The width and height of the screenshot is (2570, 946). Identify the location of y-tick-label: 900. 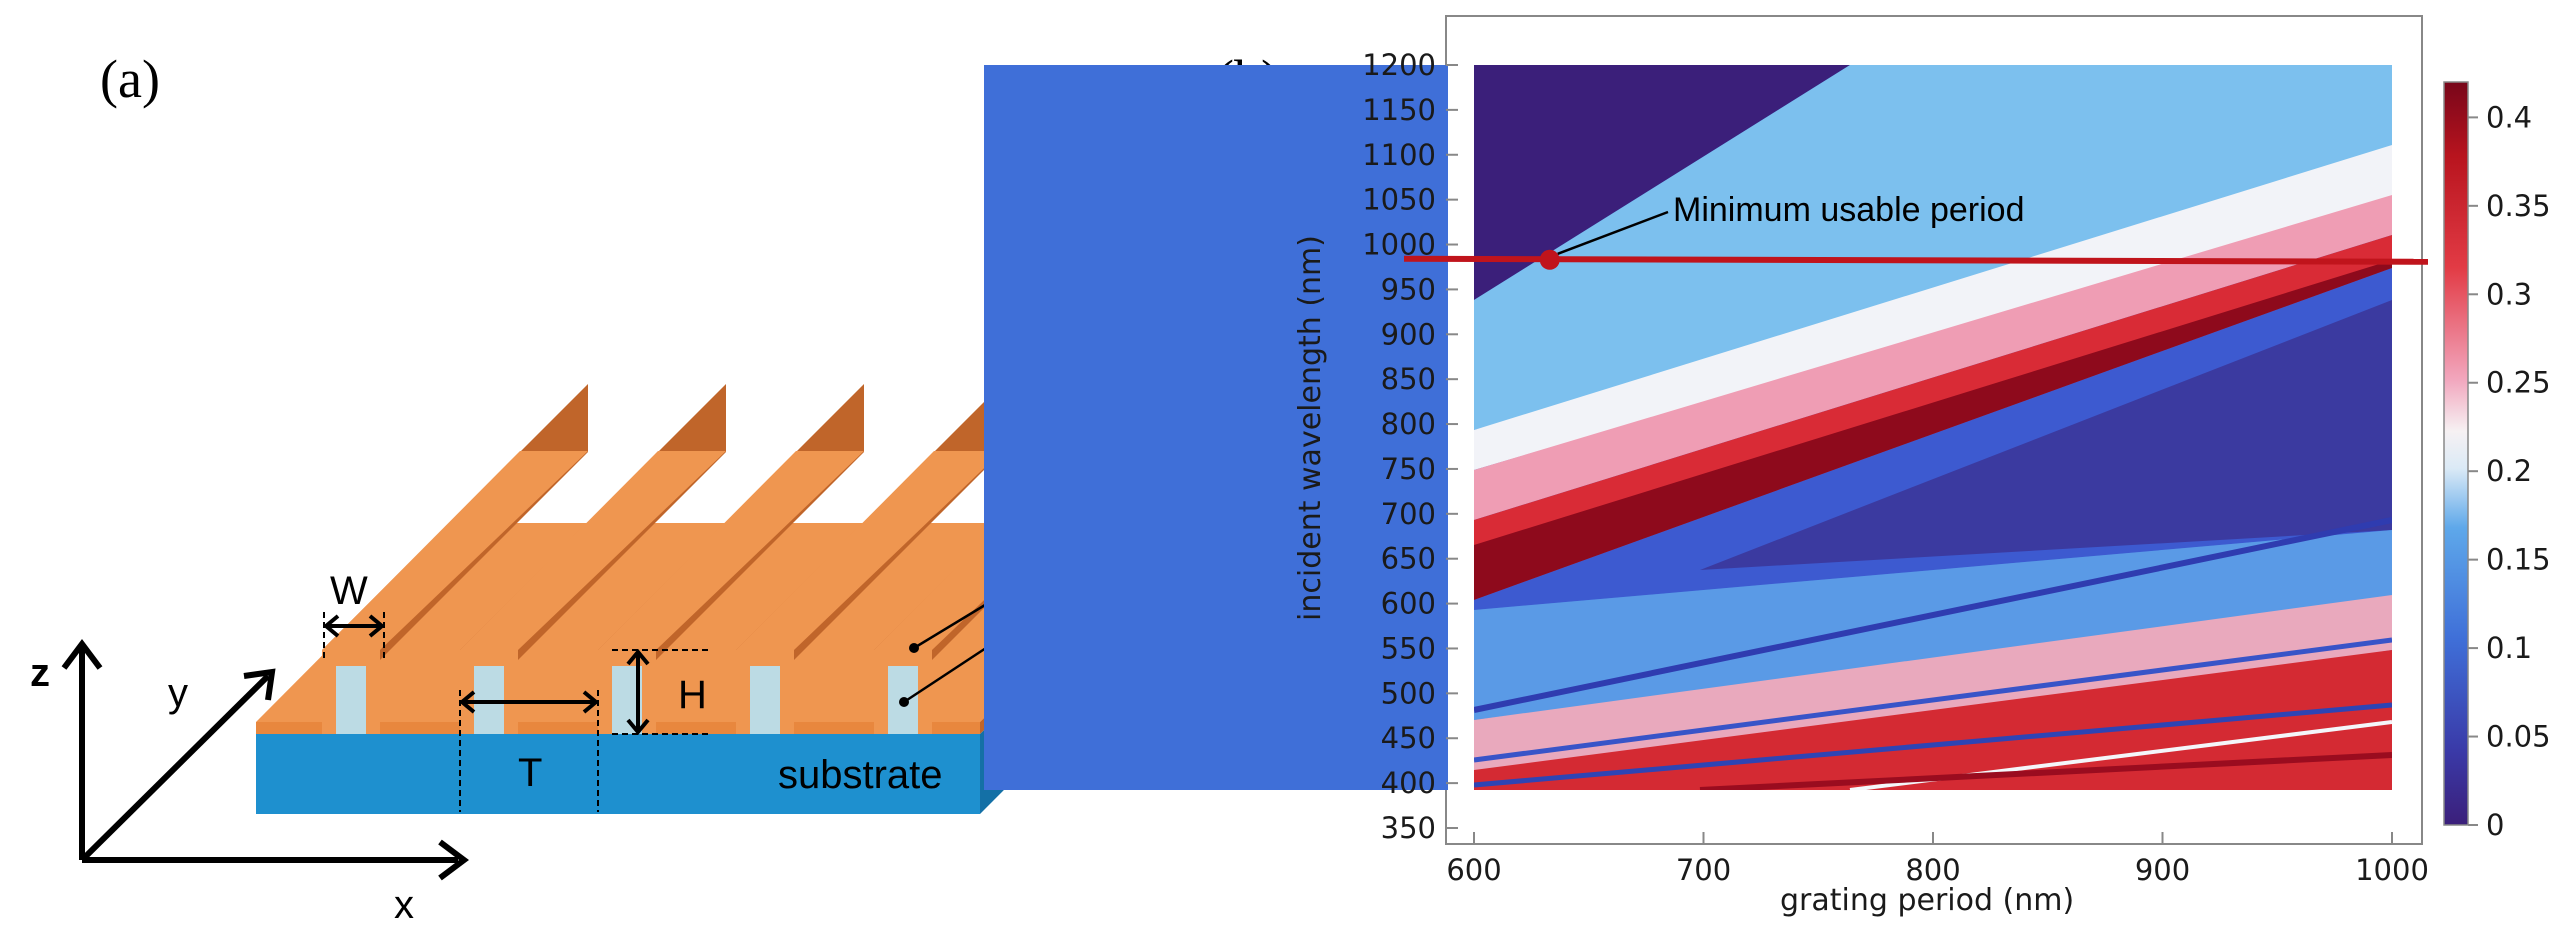
(1408, 334).